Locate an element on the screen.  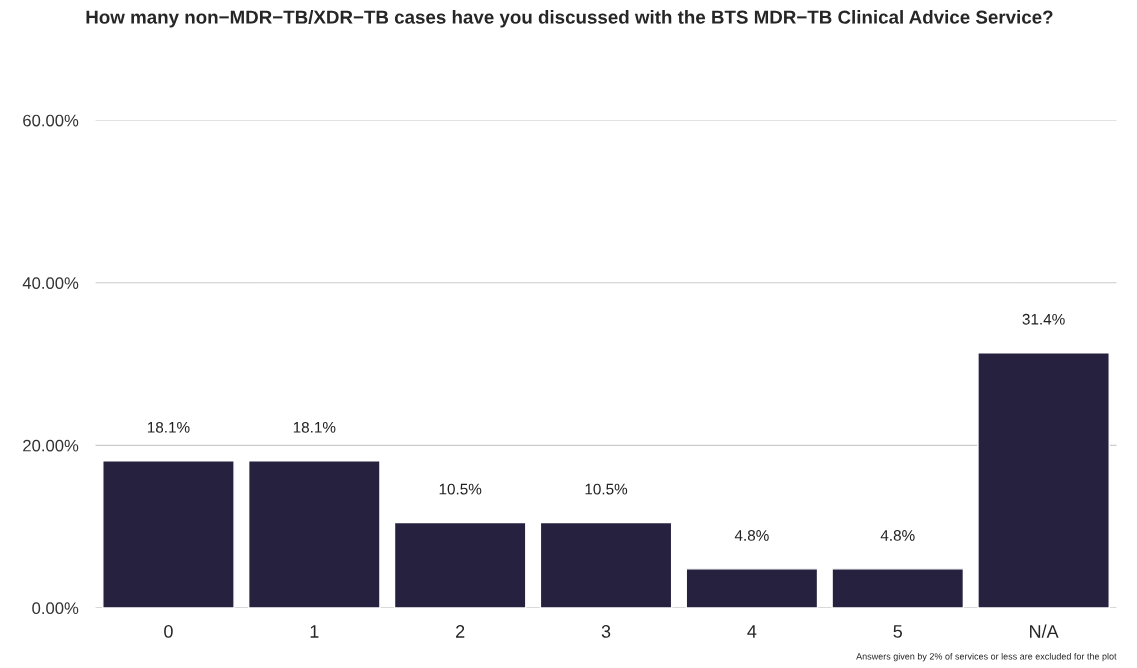
x-tick-label: 0 is located at coordinates (168, 631).